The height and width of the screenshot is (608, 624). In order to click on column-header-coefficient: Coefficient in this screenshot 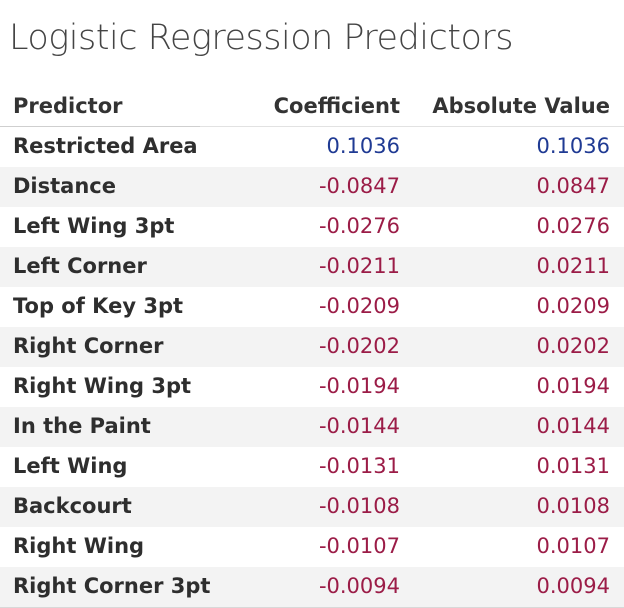, I will do `click(336, 106)`.